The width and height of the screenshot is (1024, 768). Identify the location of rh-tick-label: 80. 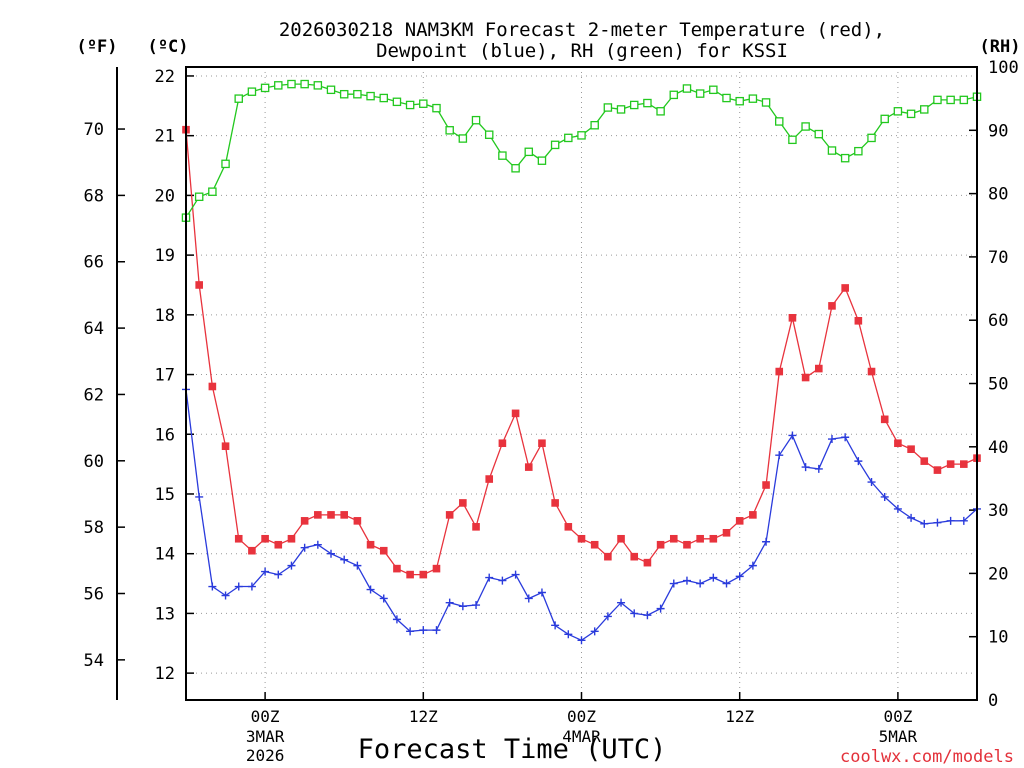
(998, 195).